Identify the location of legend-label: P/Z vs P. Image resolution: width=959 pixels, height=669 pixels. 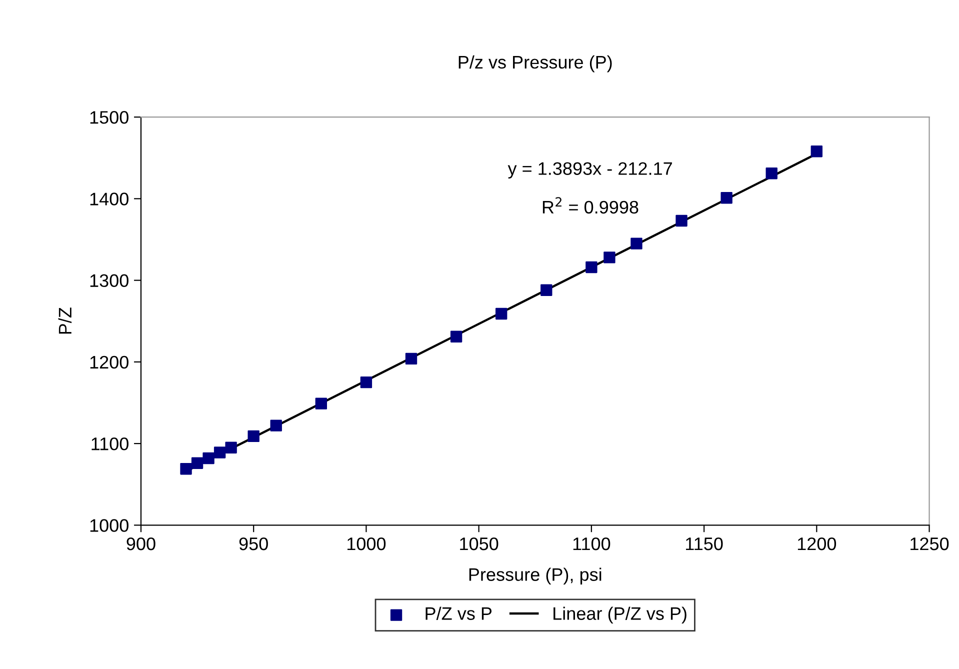
(459, 613).